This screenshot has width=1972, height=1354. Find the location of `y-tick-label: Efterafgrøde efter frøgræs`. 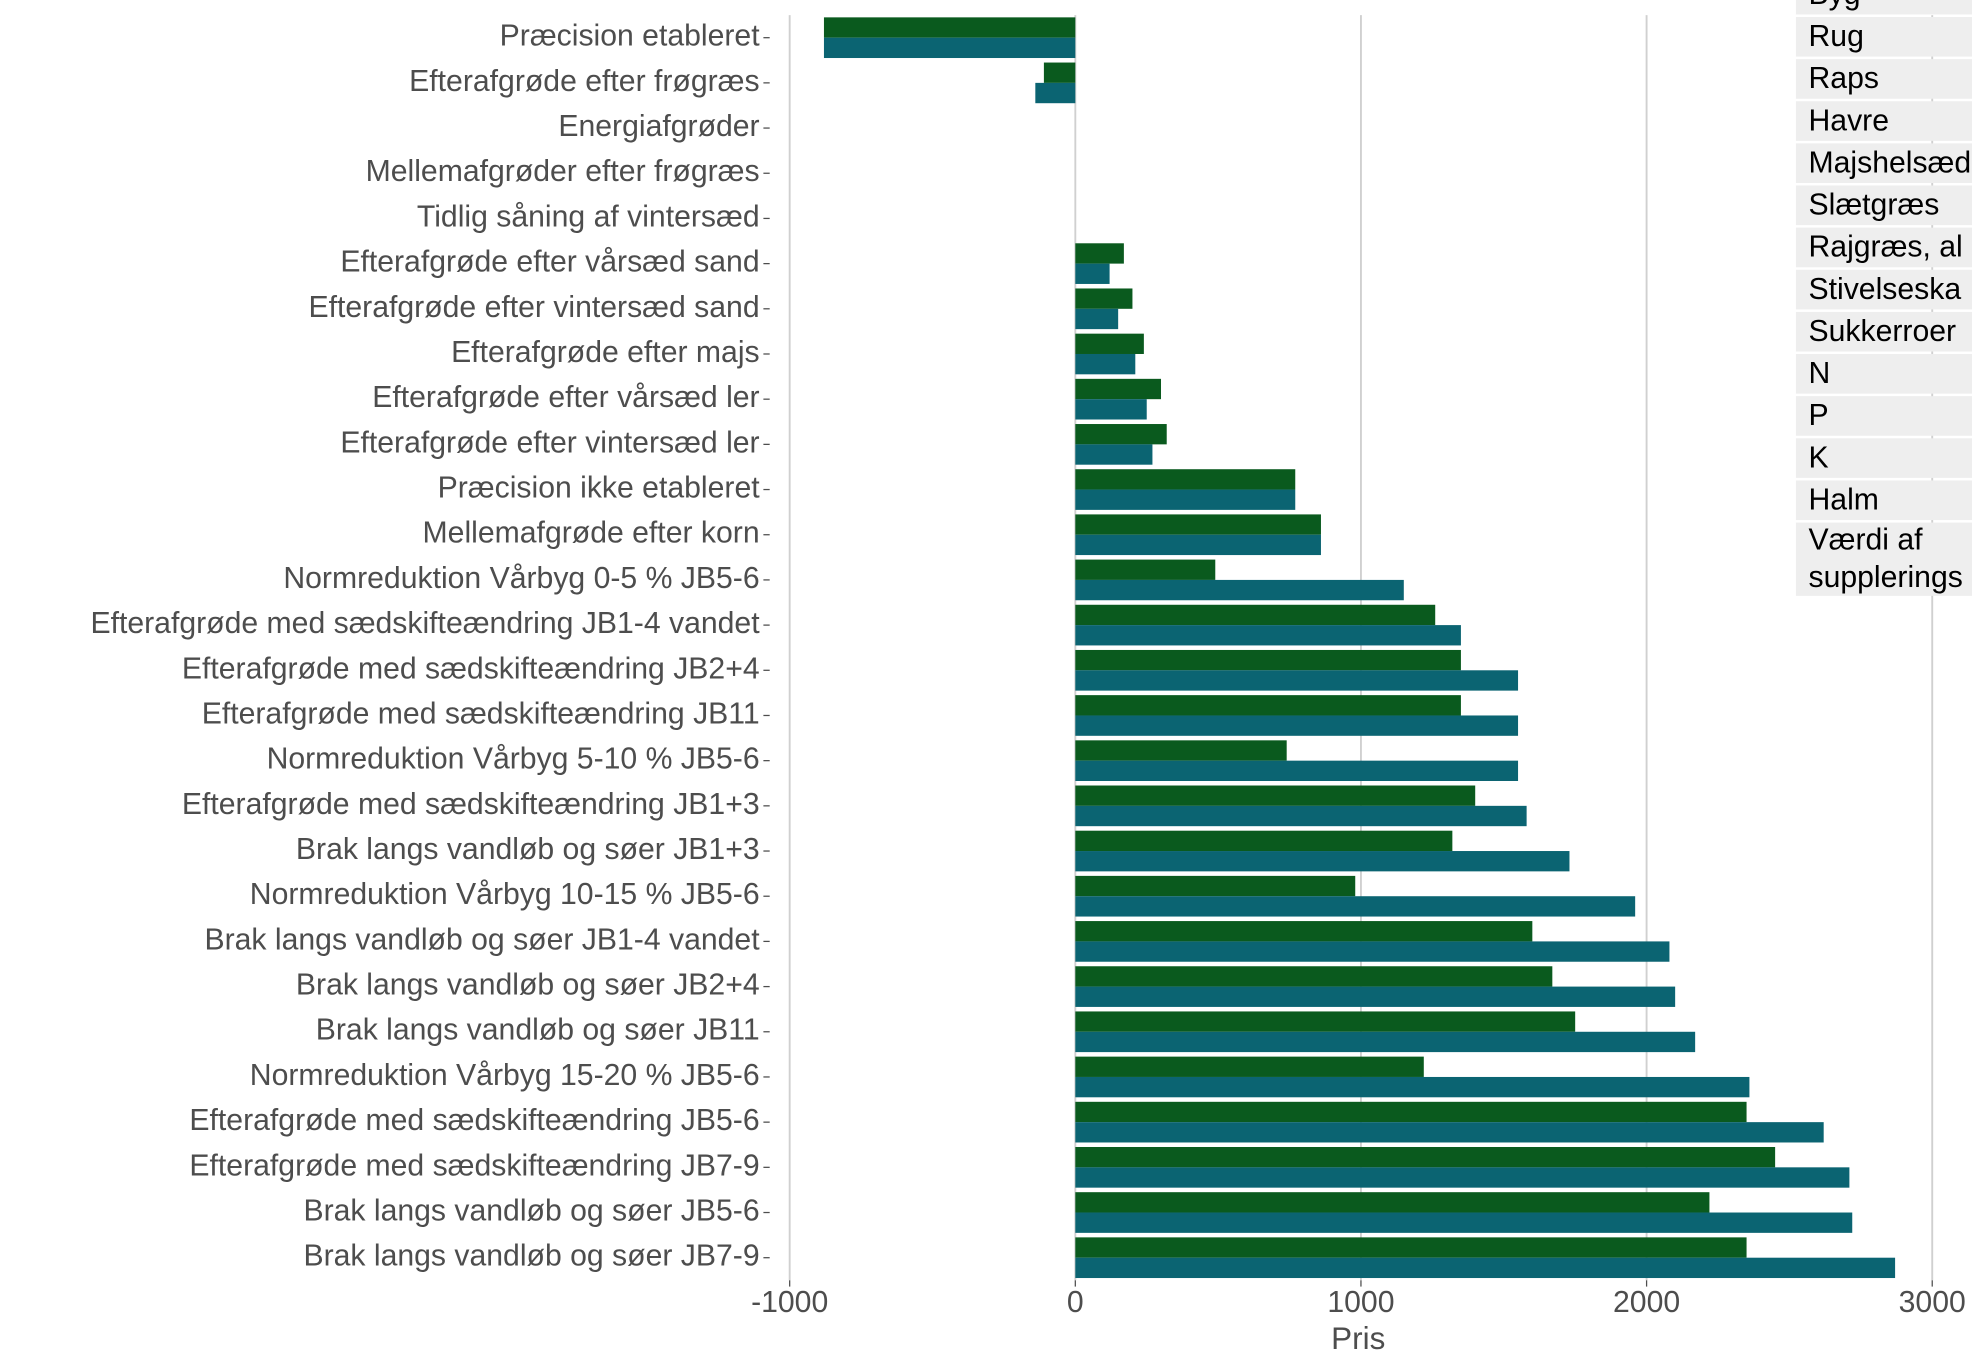

y-tick-label: Efterafgrøde efter frøgræs is located at coordinates (584, 81).